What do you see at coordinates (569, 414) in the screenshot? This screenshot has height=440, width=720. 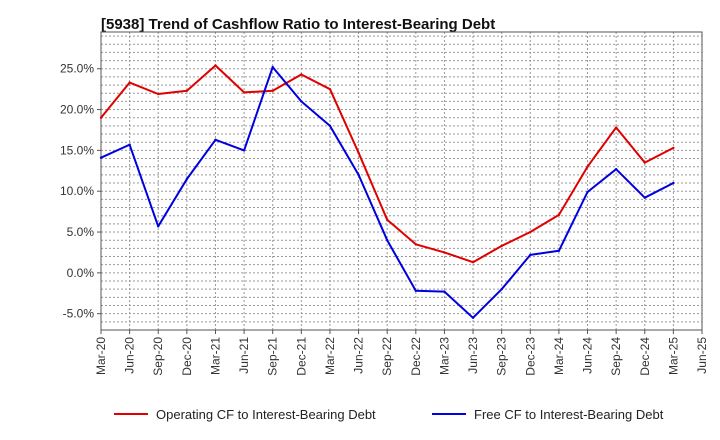 I see `legend-label-2: Free CF to Interest-Bearing Debt` at bounding box center [569, 414].